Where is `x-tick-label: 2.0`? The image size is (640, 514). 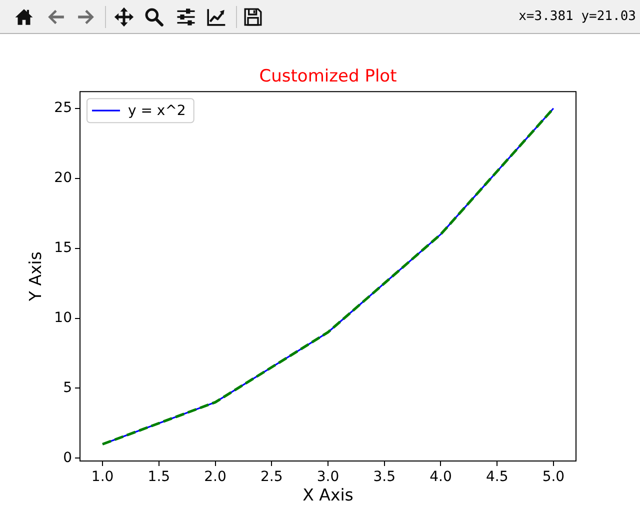
x-tick-label: 2.0 is located at coordinates (215, 477).